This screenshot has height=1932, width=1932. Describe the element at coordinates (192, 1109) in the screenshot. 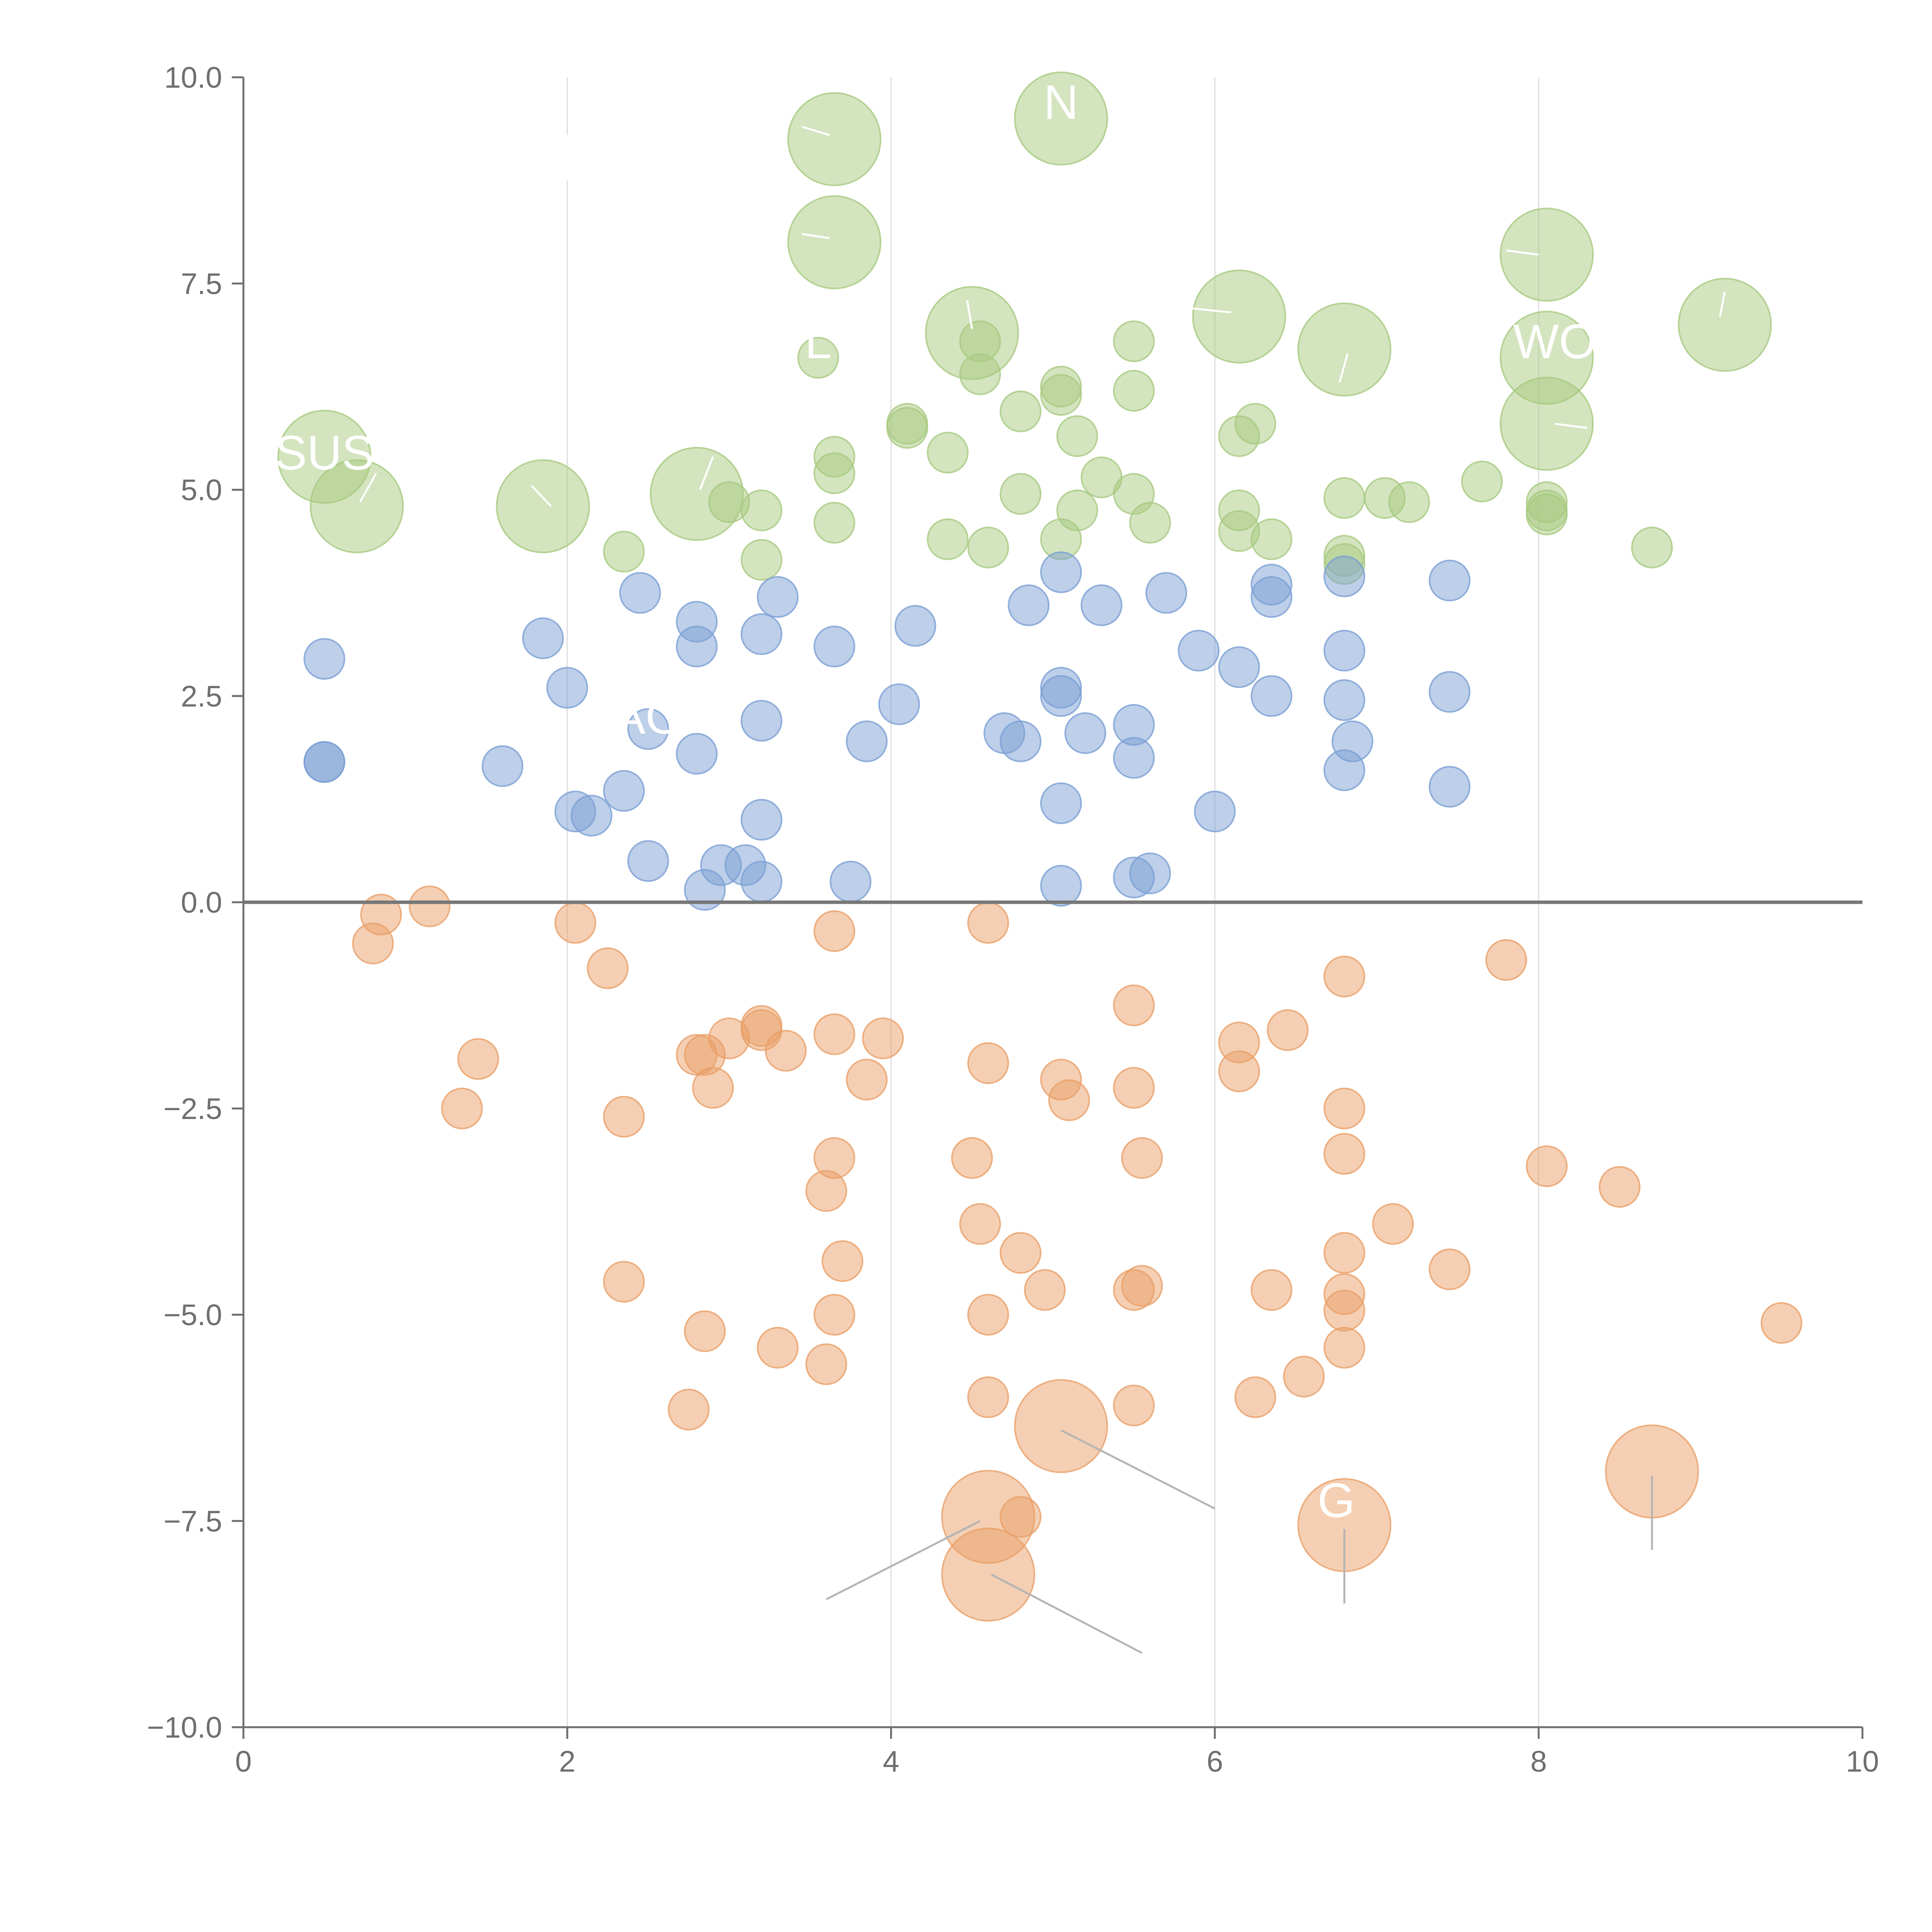

I see `y-tick-label: −2.5` at that location.